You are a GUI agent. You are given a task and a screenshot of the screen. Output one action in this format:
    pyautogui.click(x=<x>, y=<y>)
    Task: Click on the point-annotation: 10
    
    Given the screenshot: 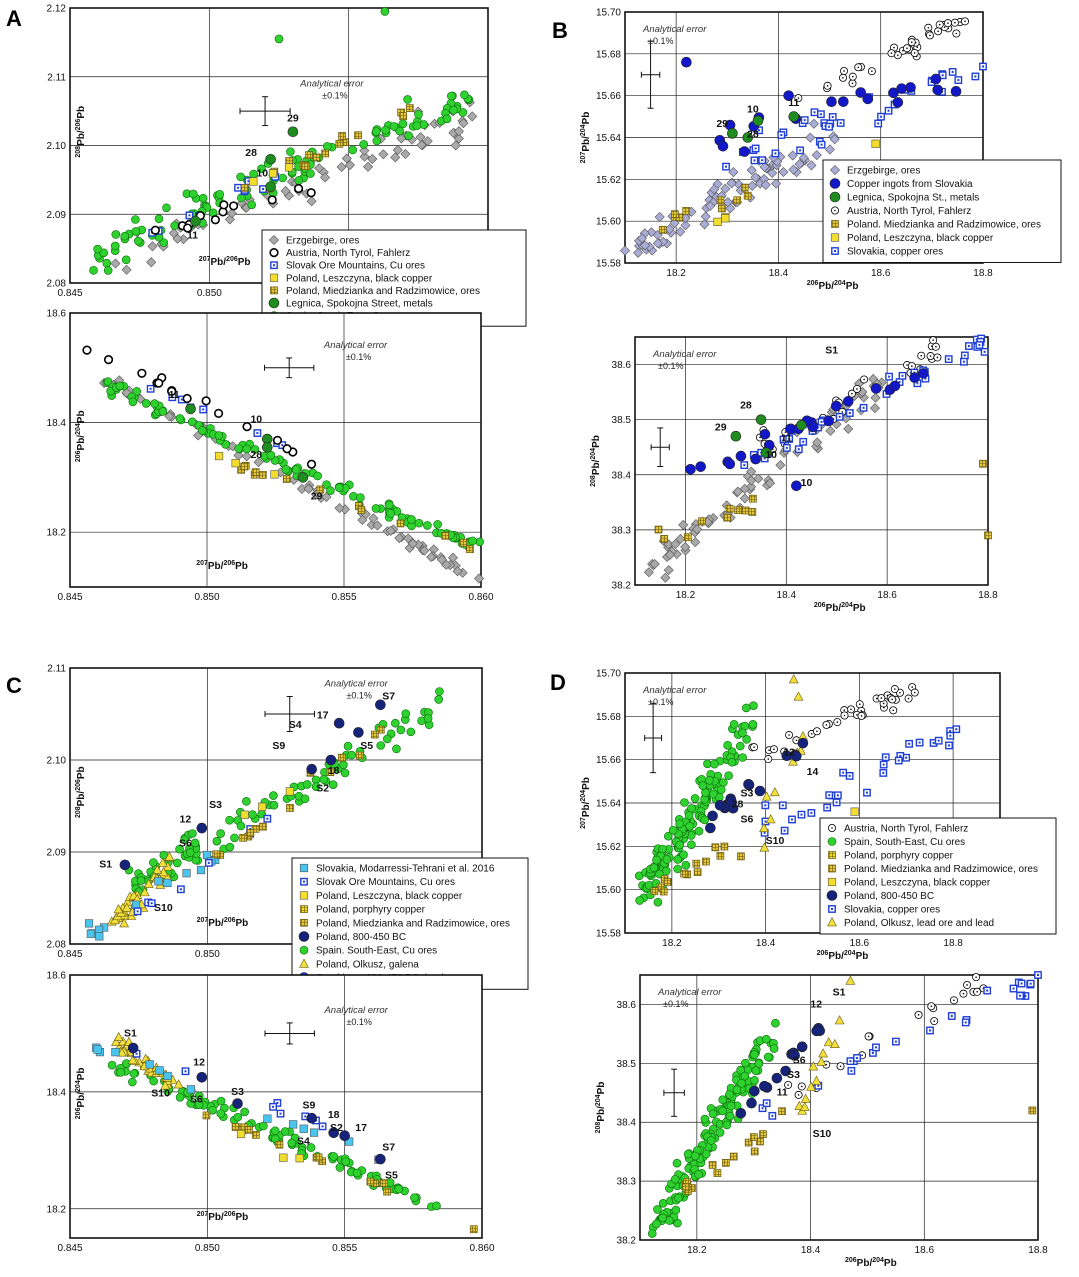 What is the action you would take?
    pyautogui.click(x=753, y=109)
    